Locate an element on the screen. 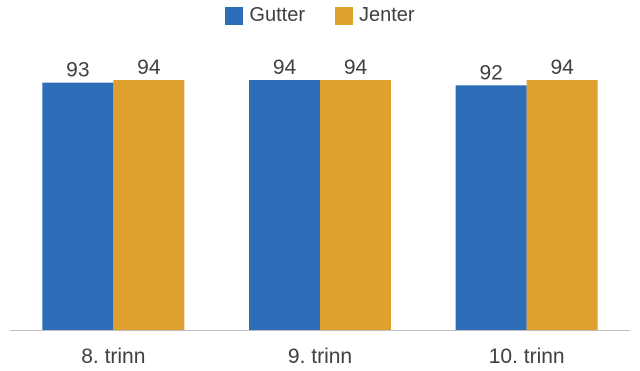 The width and height of the screenshot is (640, 371). legend-item-gutter: Gutter is located at coordinates (265, 15).